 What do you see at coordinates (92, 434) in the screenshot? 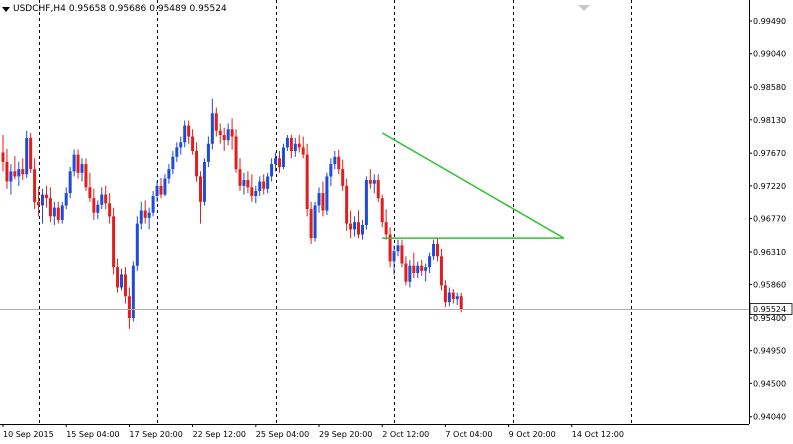
I see `time-tick-label: 15 Sep 04:00` at bounding box center [92, 434].